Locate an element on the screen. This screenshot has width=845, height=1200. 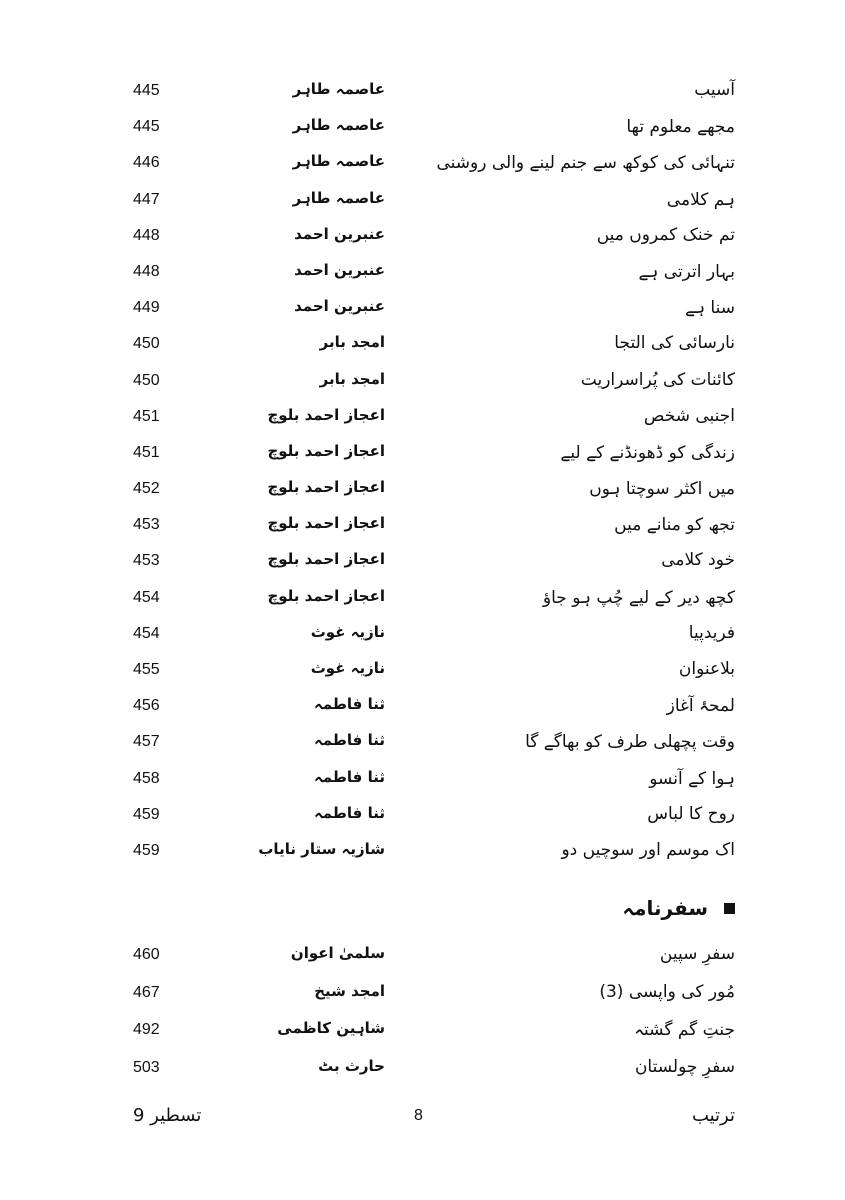
toc-entry: سنا ہے عنبرین احمد 449 is located at coordinates (422, 311).